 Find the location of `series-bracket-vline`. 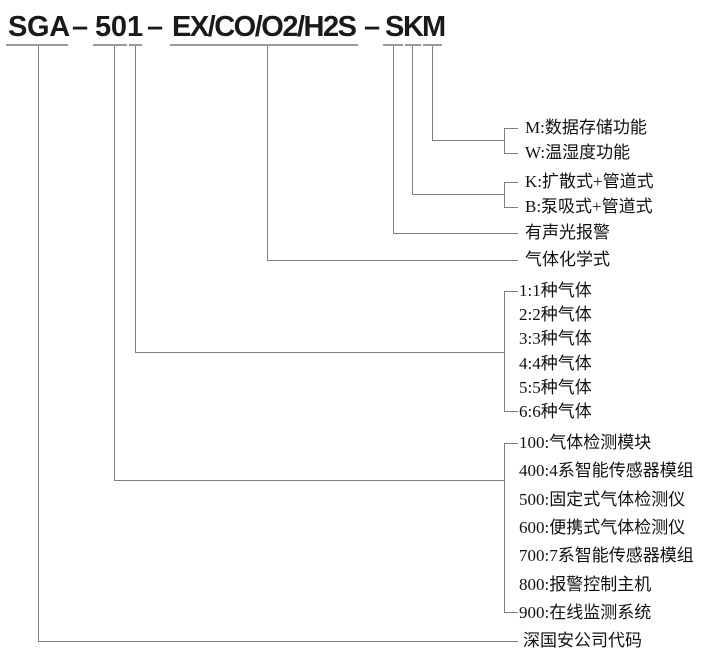

series-bracket-vline is located at coordinates (504, 528).